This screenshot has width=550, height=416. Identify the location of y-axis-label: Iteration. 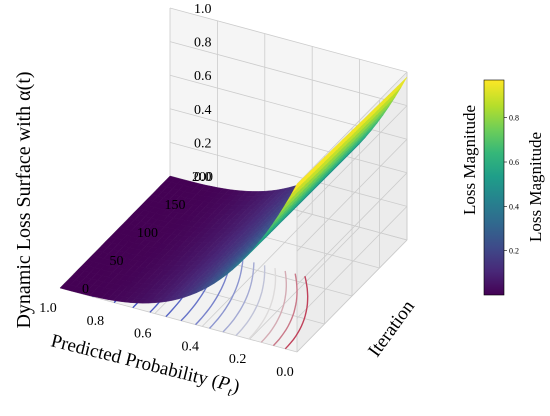
(391, 328).